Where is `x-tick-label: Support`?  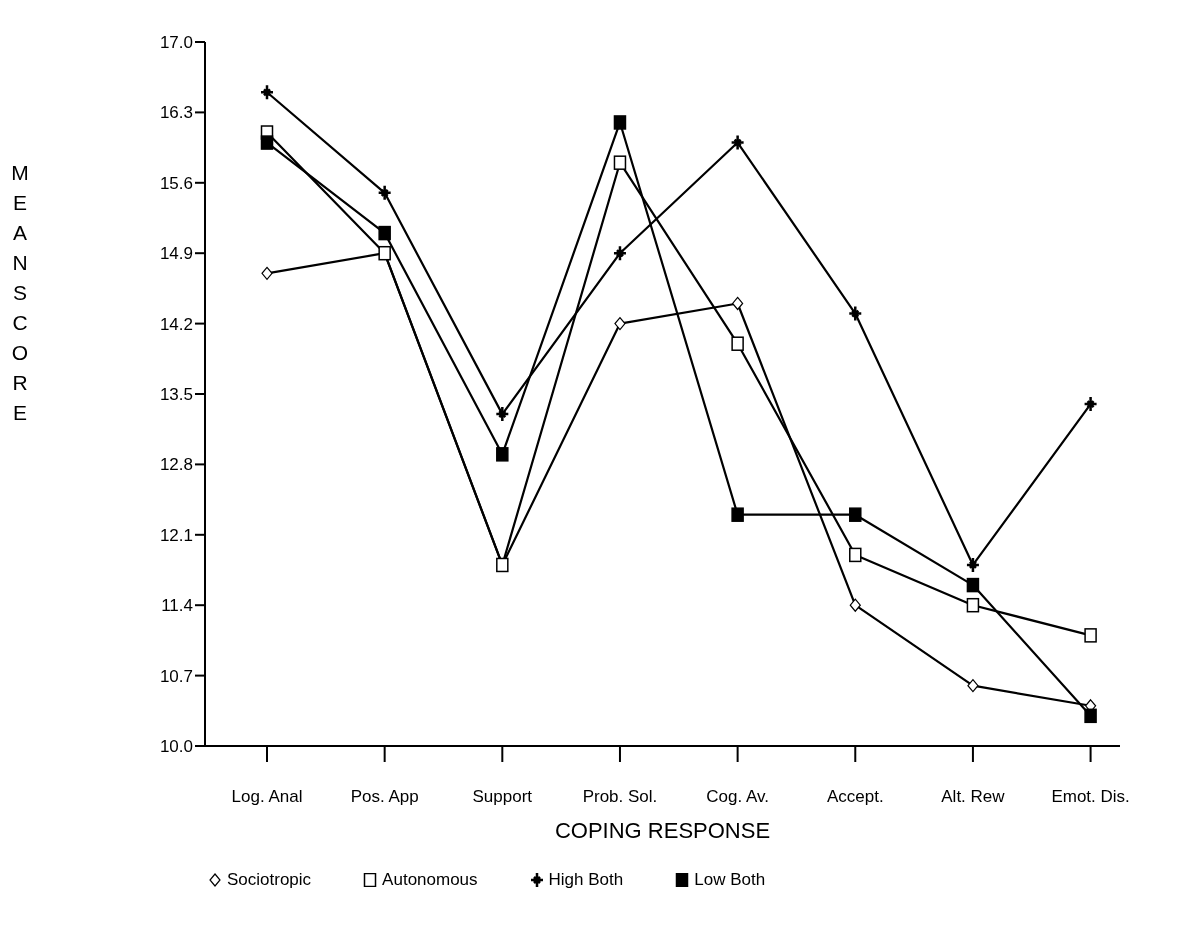 x-tick-label: Support is located at coordinates (502, 797).